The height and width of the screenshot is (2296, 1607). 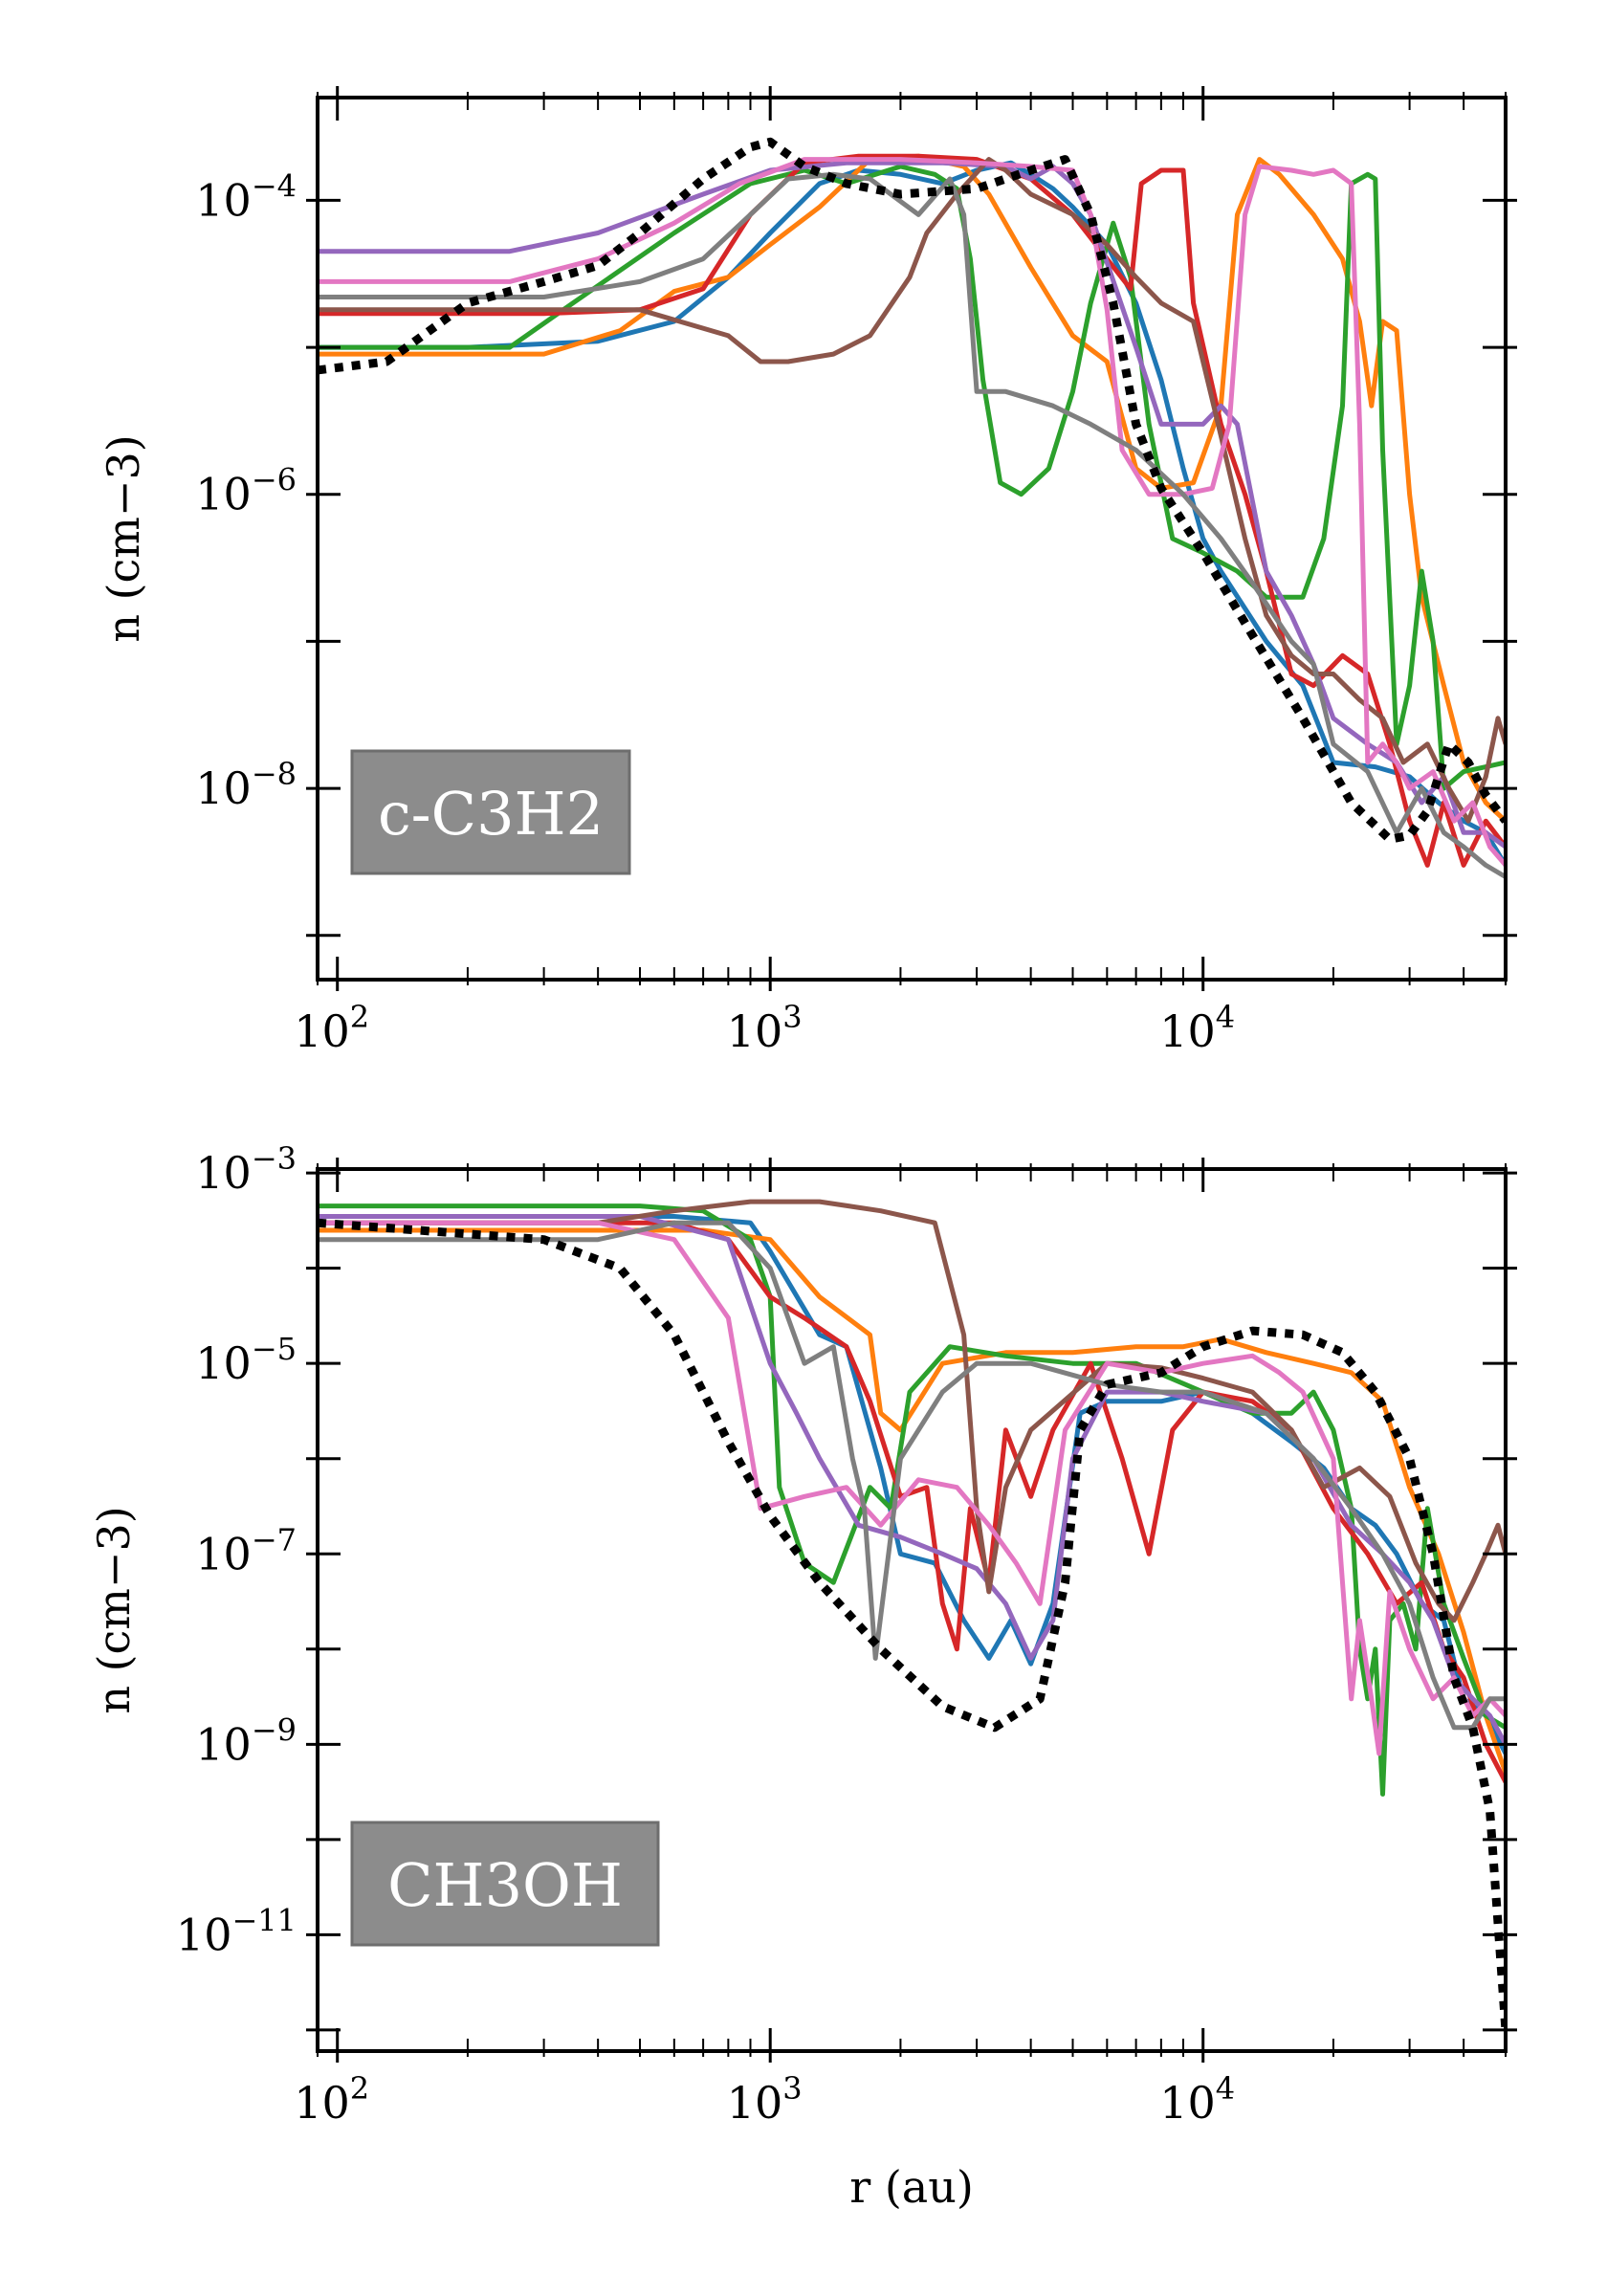 What do you see at coordinates (236, 1931) in the screenshot?
I see `y-tick-label: 10⁻¹¹` at bounding box center [236, 1931].